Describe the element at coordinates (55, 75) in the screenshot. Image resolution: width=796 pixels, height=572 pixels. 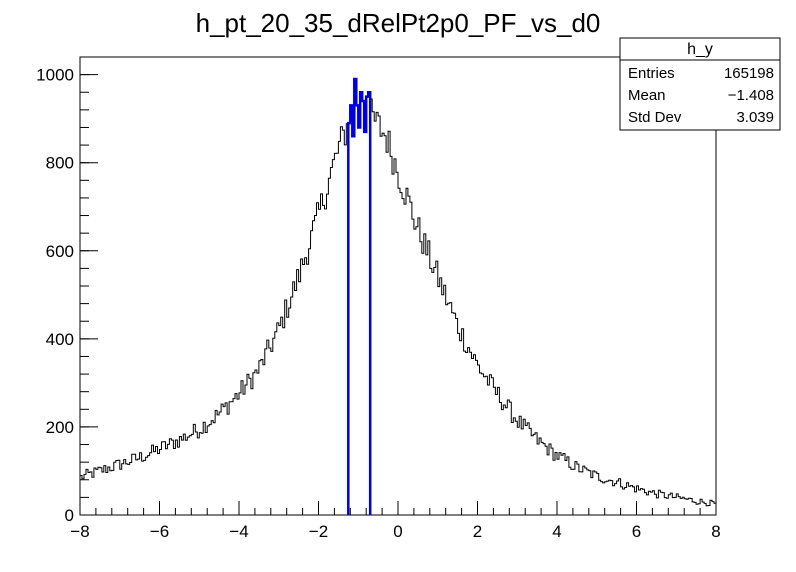
I see `y-tick-label: 1000` at that location.